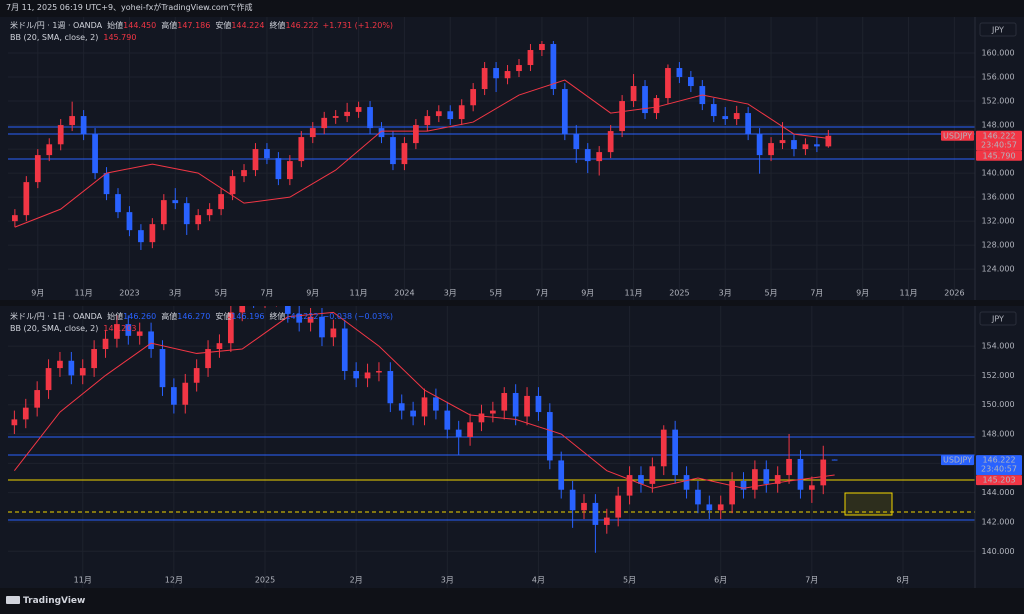 The width and height of the screenshot is (1024, 614). What do you see at coordinates (725, 293) in the screenshot?
I see `x-tick-label: 3月` at bounding box center [725, 293].